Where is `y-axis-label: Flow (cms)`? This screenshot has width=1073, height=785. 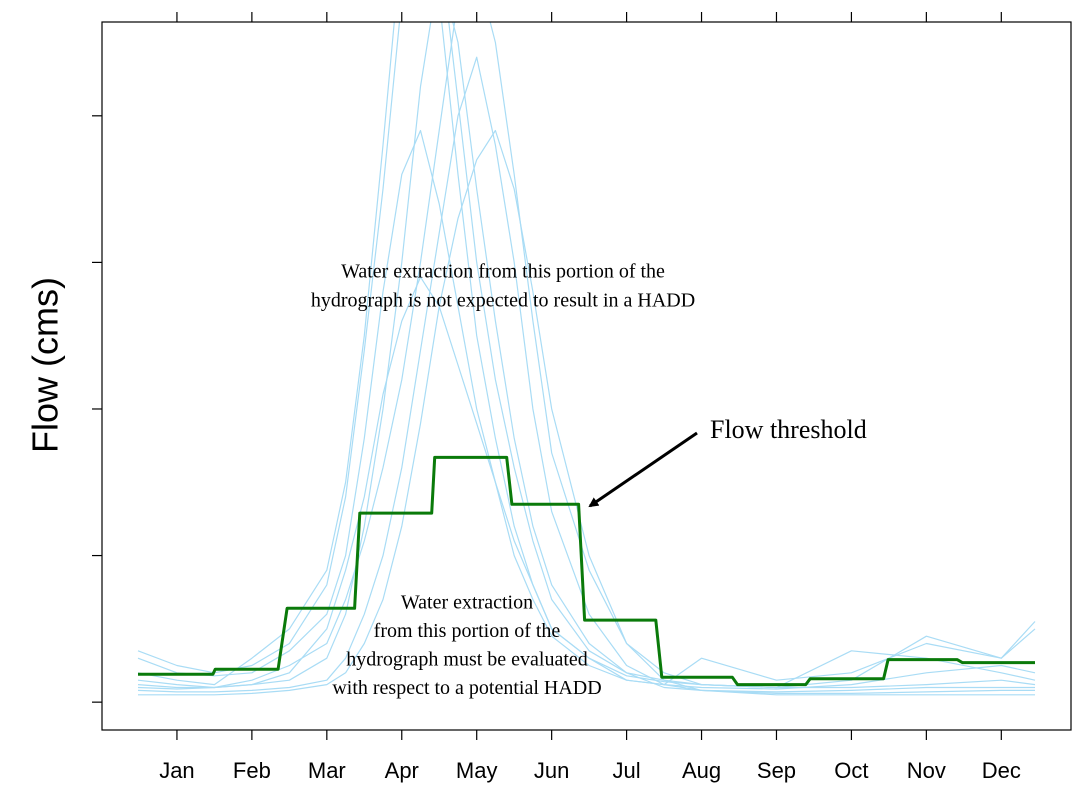
y-axis-label: Flow (cms) is located at coordinates (45, 365).